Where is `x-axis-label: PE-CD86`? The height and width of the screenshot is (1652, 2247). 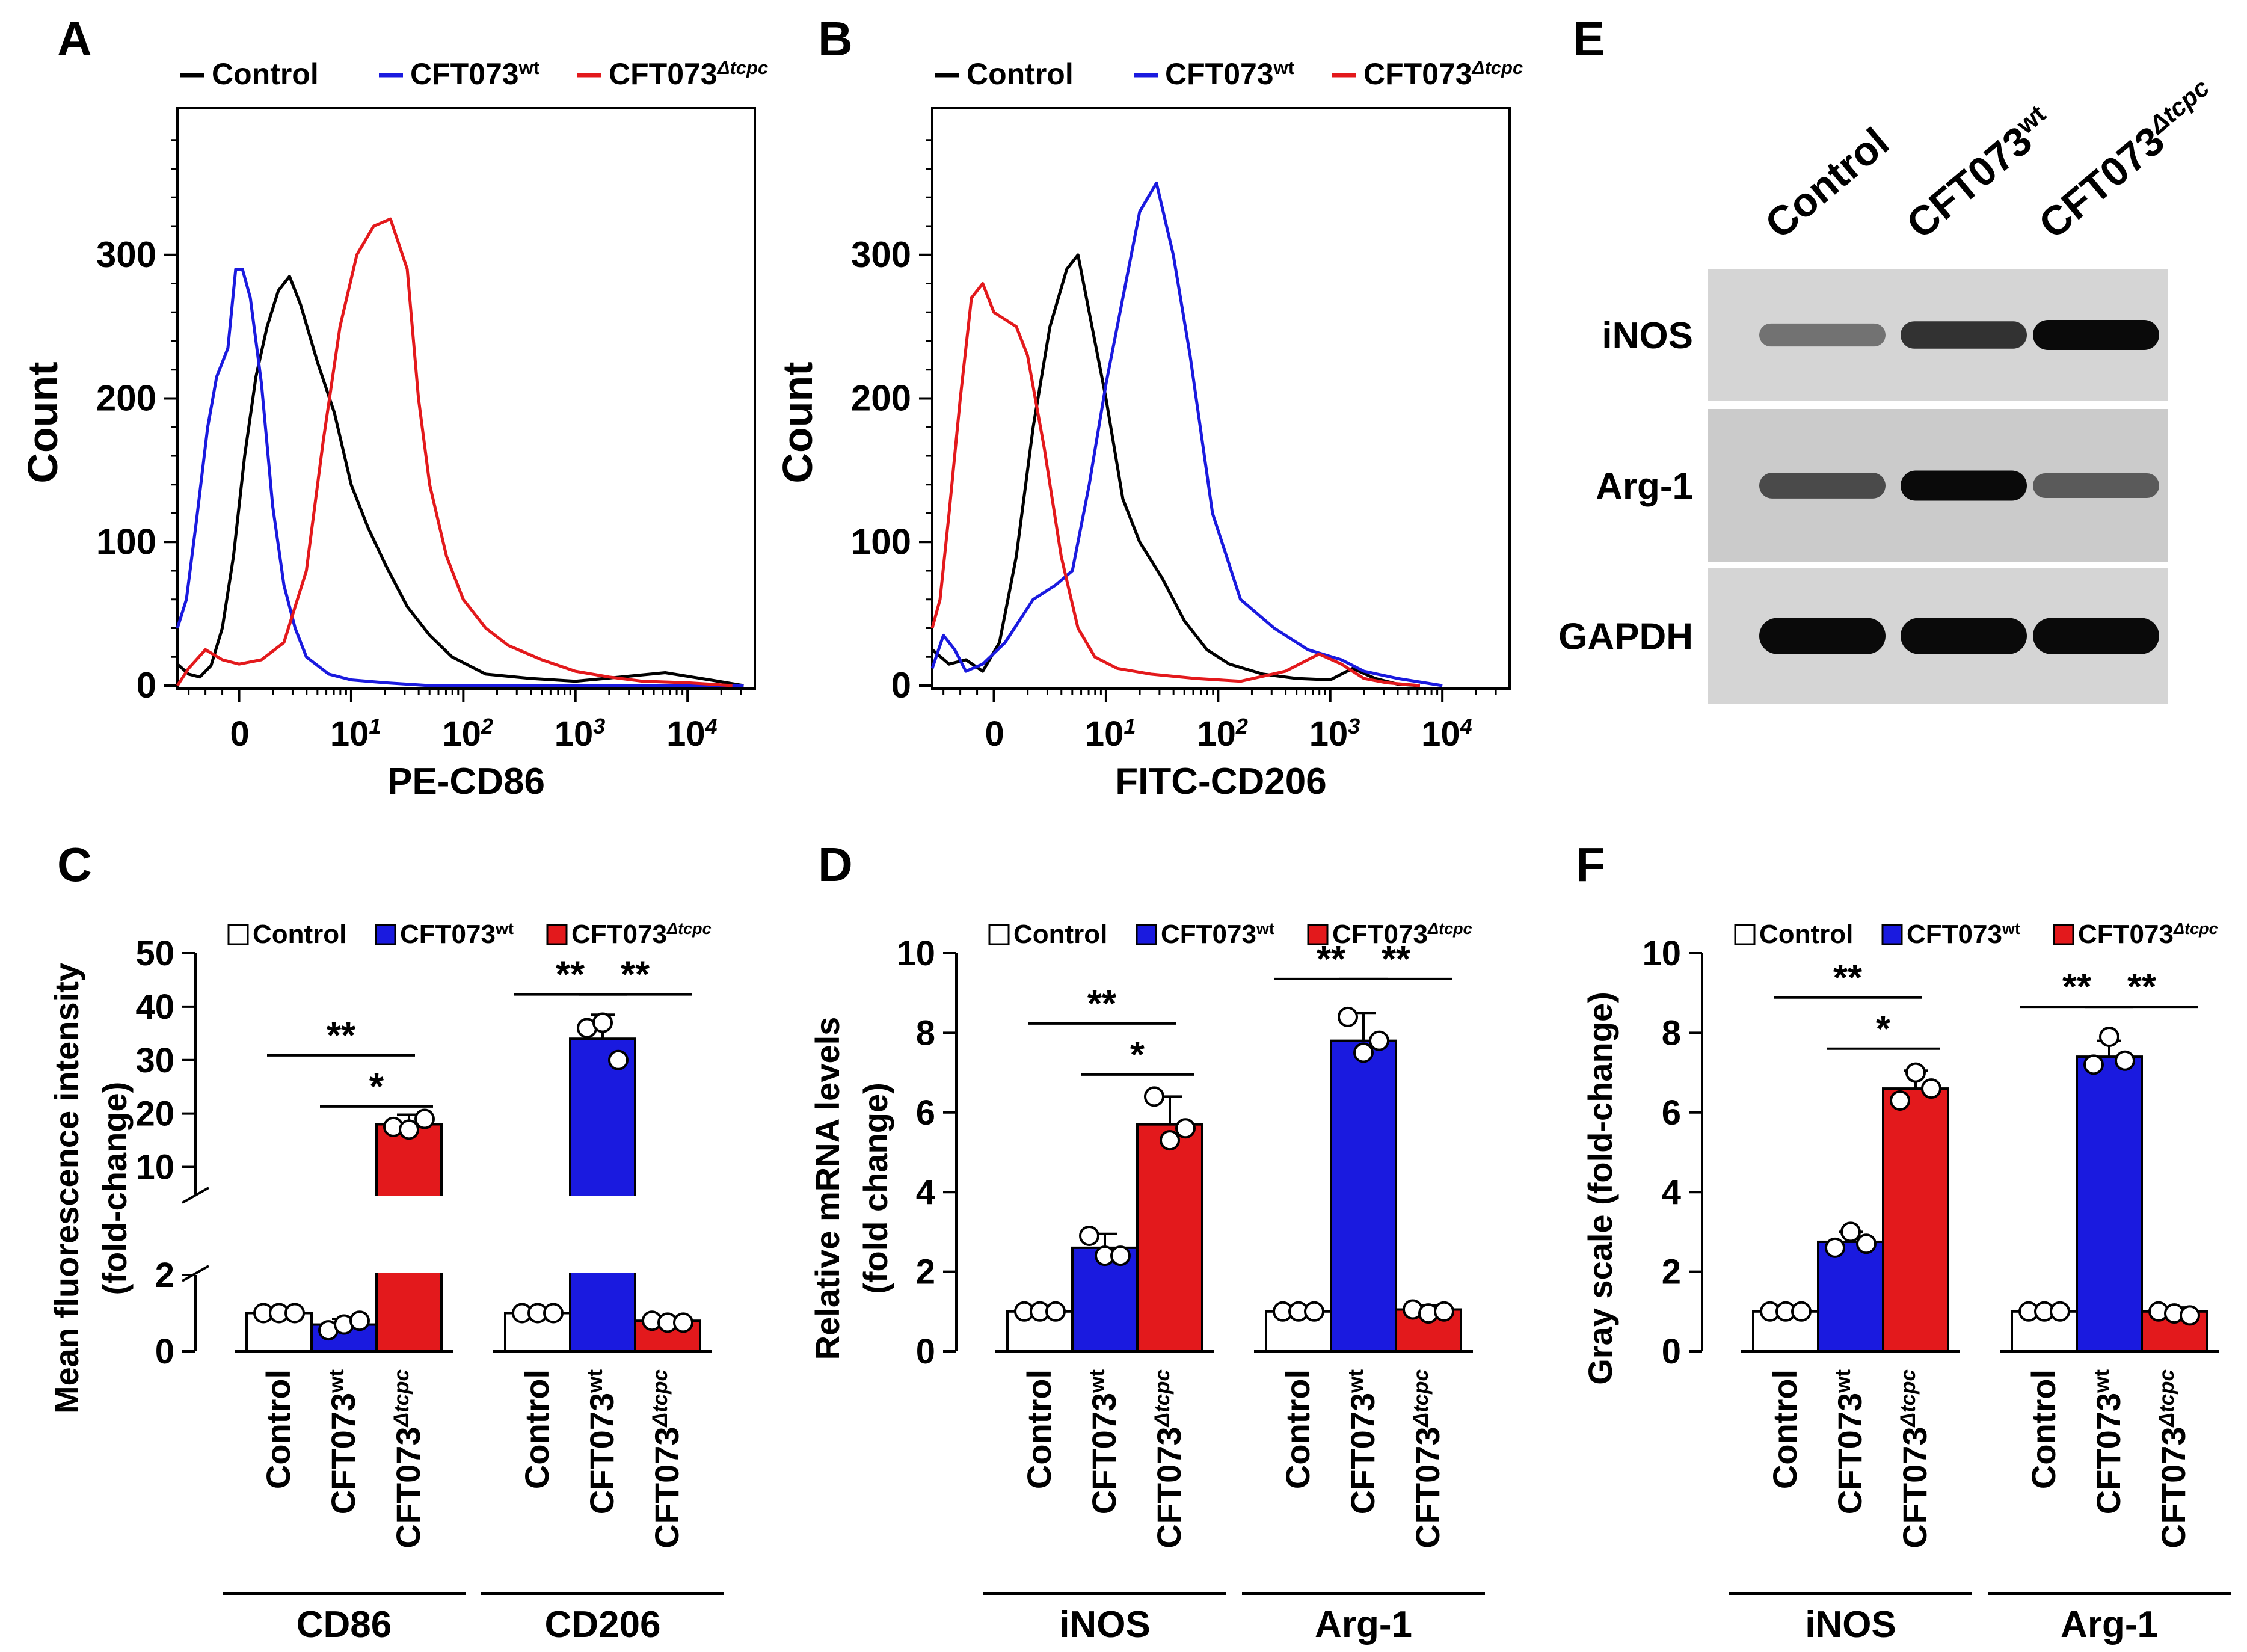
x-axis-label: PE-CD86 is located at coordinates (466, 781).